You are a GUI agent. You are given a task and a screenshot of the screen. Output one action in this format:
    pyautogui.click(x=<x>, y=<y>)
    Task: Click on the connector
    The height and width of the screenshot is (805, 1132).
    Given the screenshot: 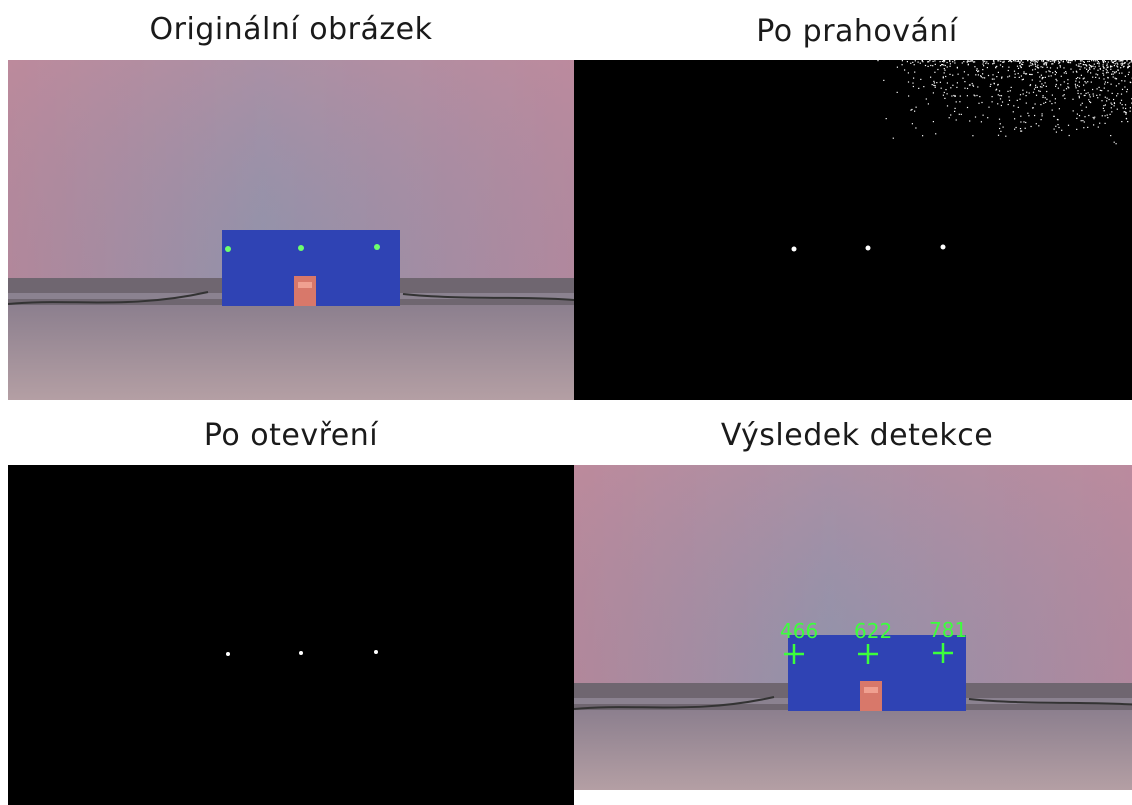 What is the action you would take?
    pyautogui.click(x=305, y=291)
    